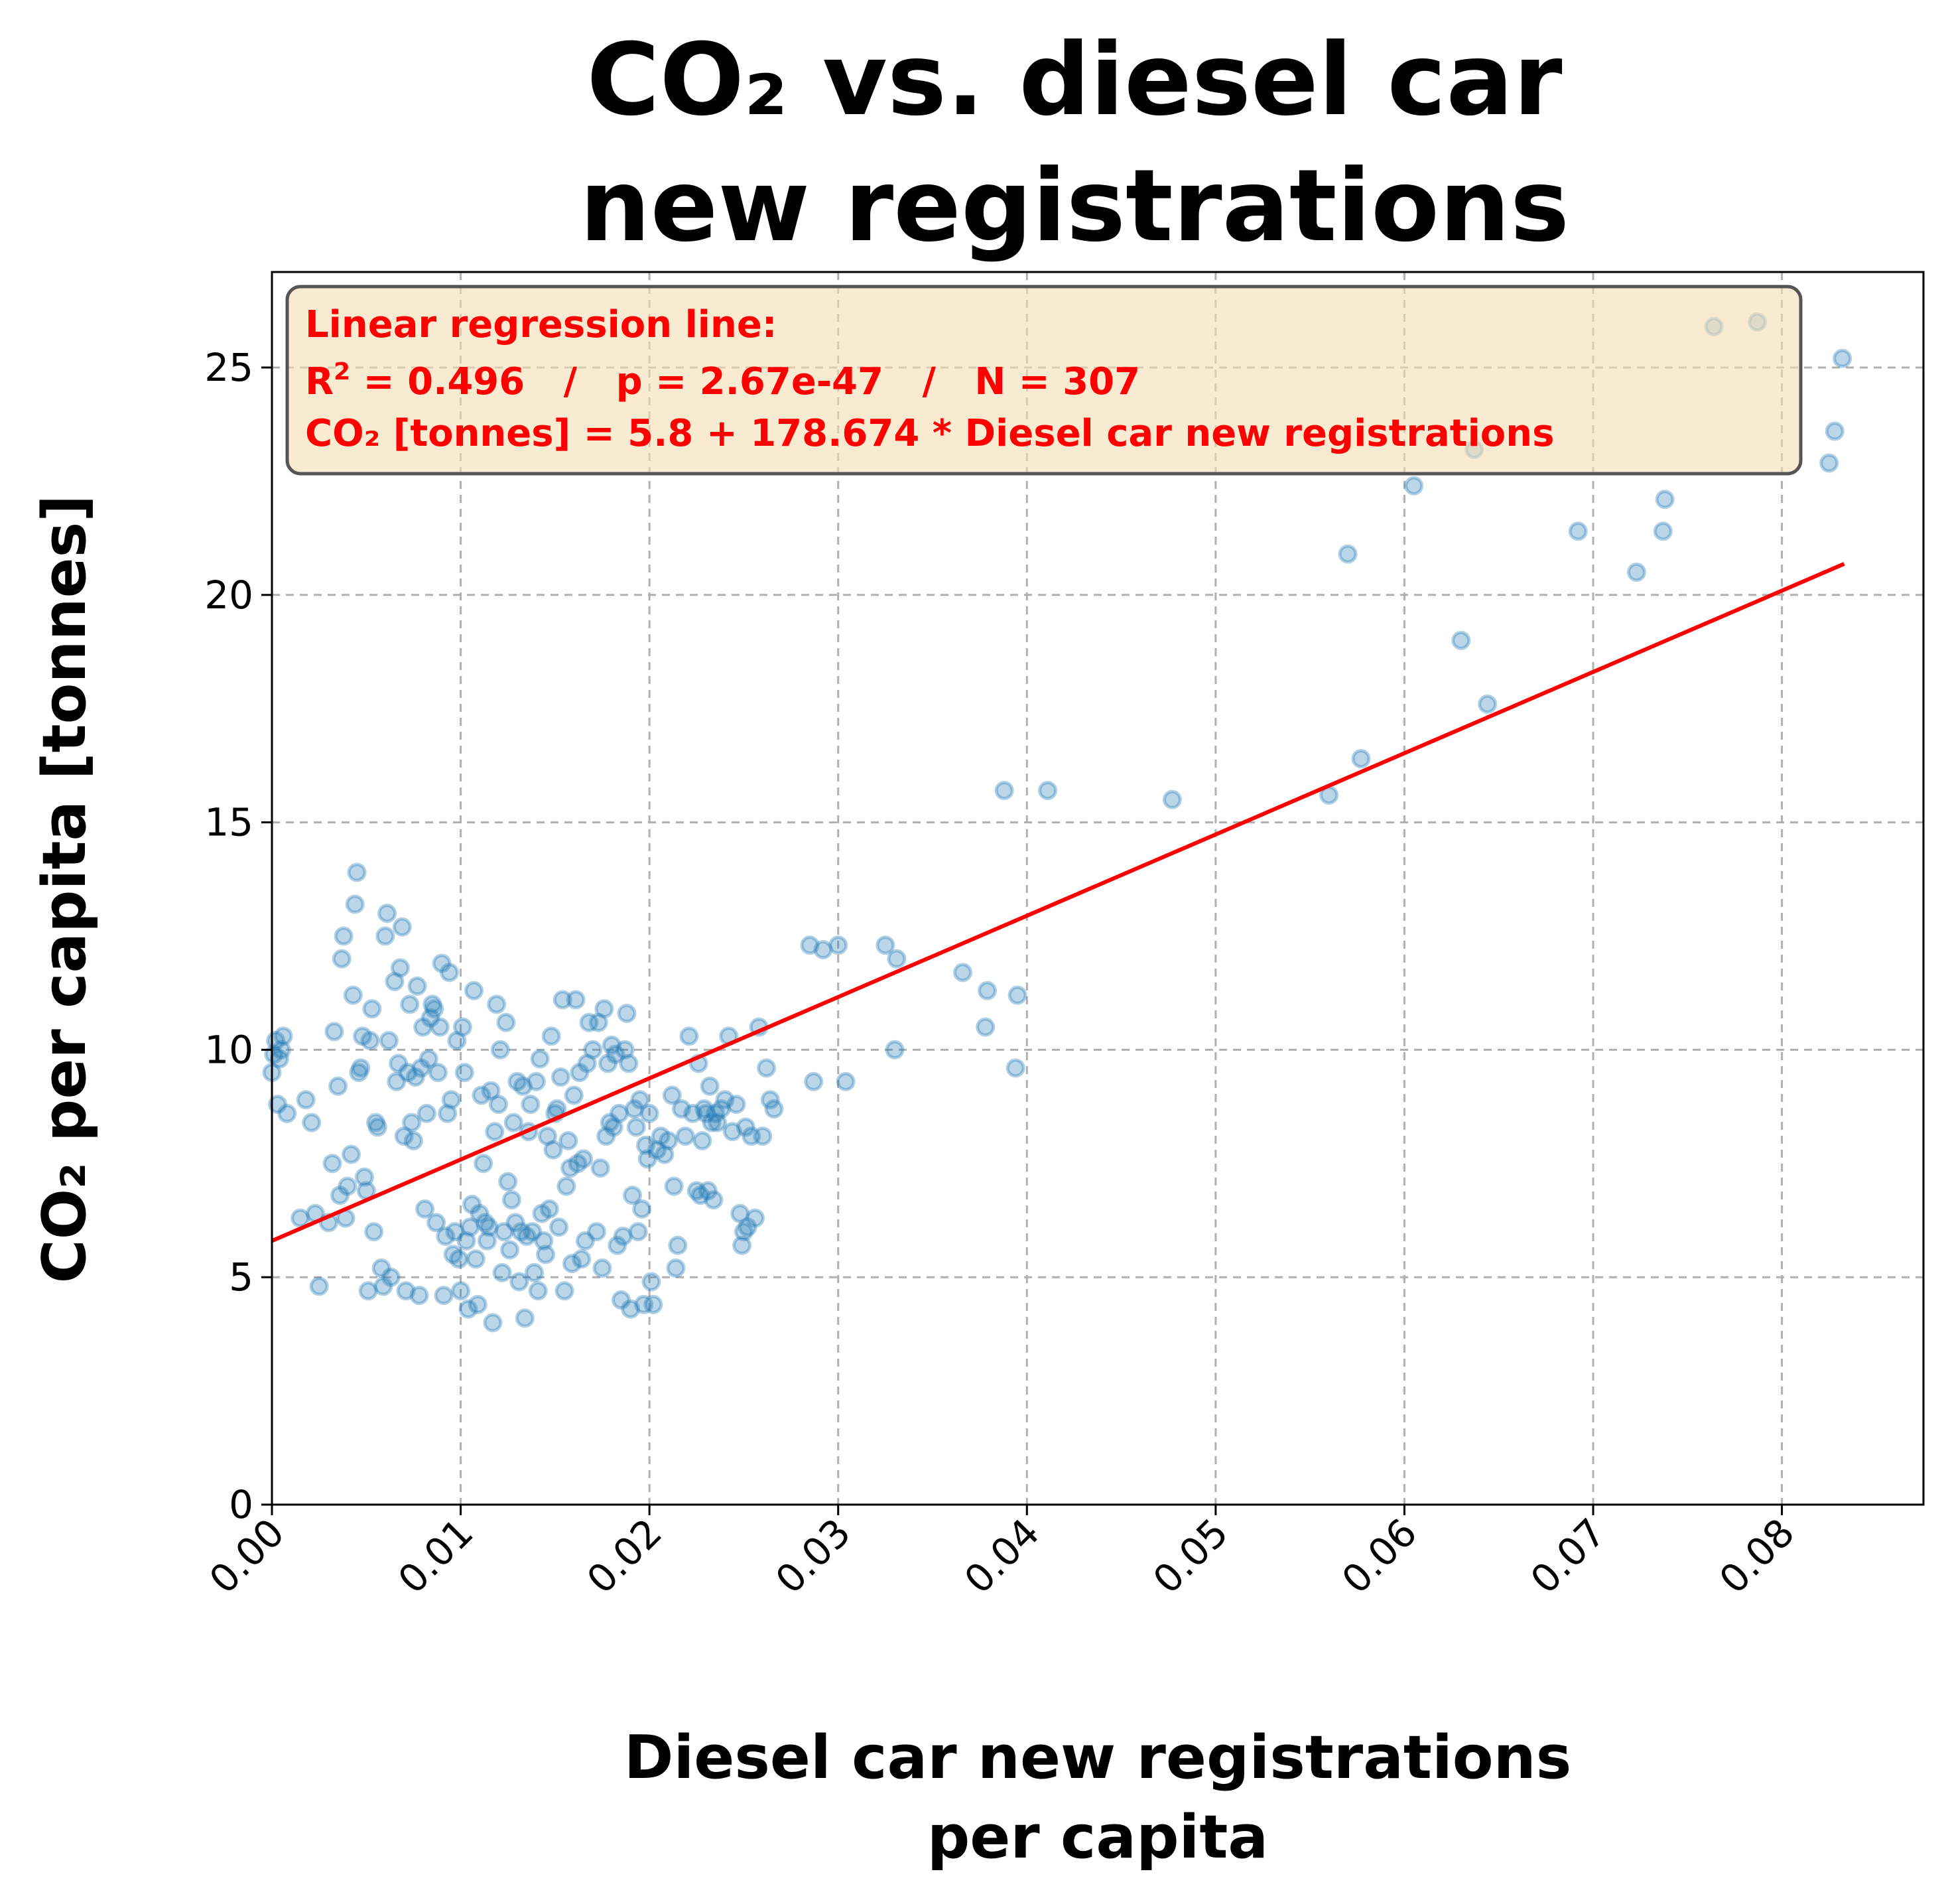 The height and width of the screenshot is (1904, 1948). What do you see at coordinates (1074, 80) in the screenshot?
I see `chart-title-line-1: CO₂ vs. diesel car` at bounding box center [1074, 80].